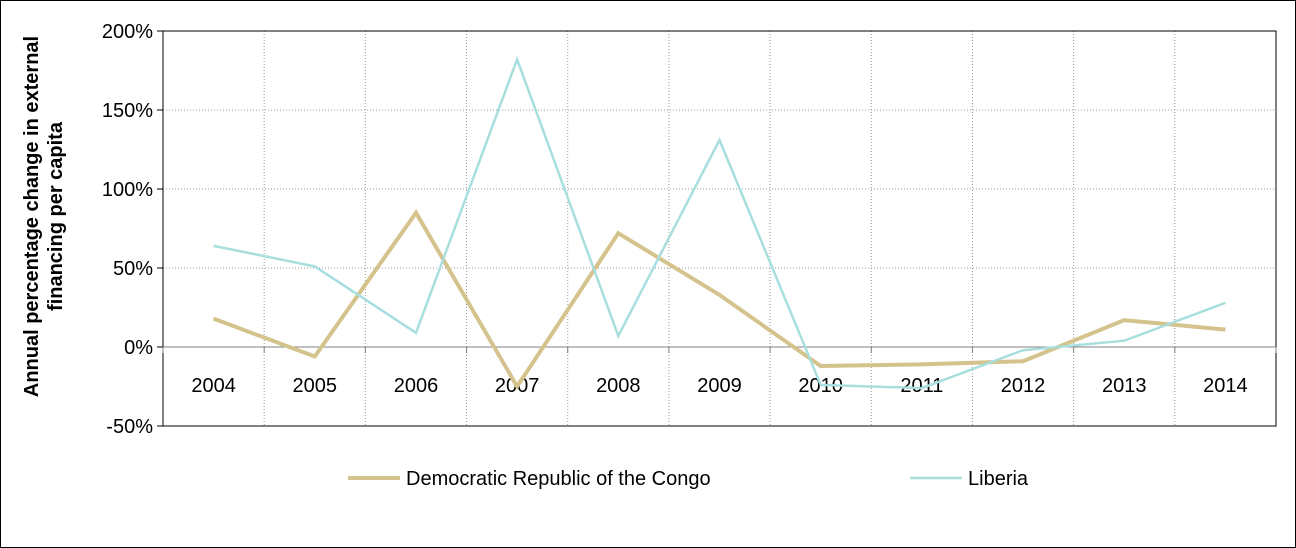 Image resolution: width=1296 pixels, height=548 pixels. I want to click on legend: Democratic Republic of the Congo Liberia, so click(688, 479).